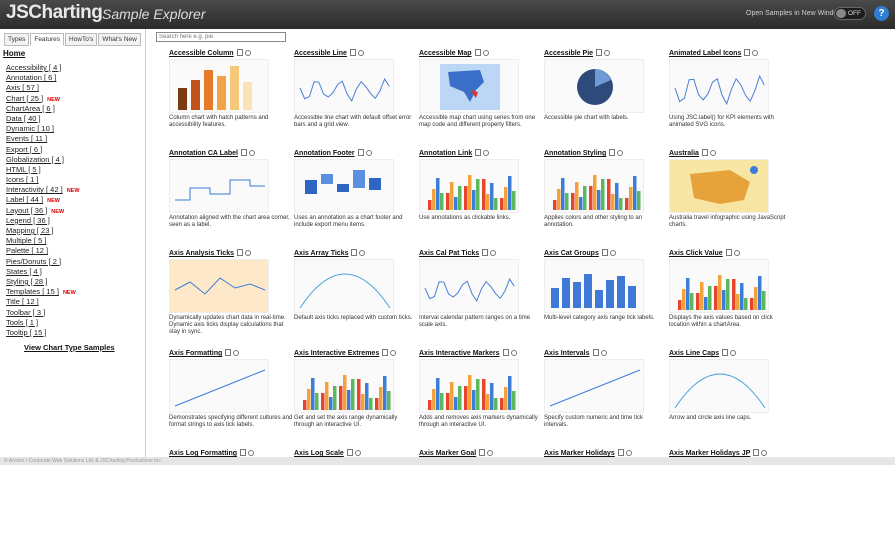  Describe the element at coordinates (567, 353) in the screenshot. I see `sample-title-text: Axis Intervals` at that location.